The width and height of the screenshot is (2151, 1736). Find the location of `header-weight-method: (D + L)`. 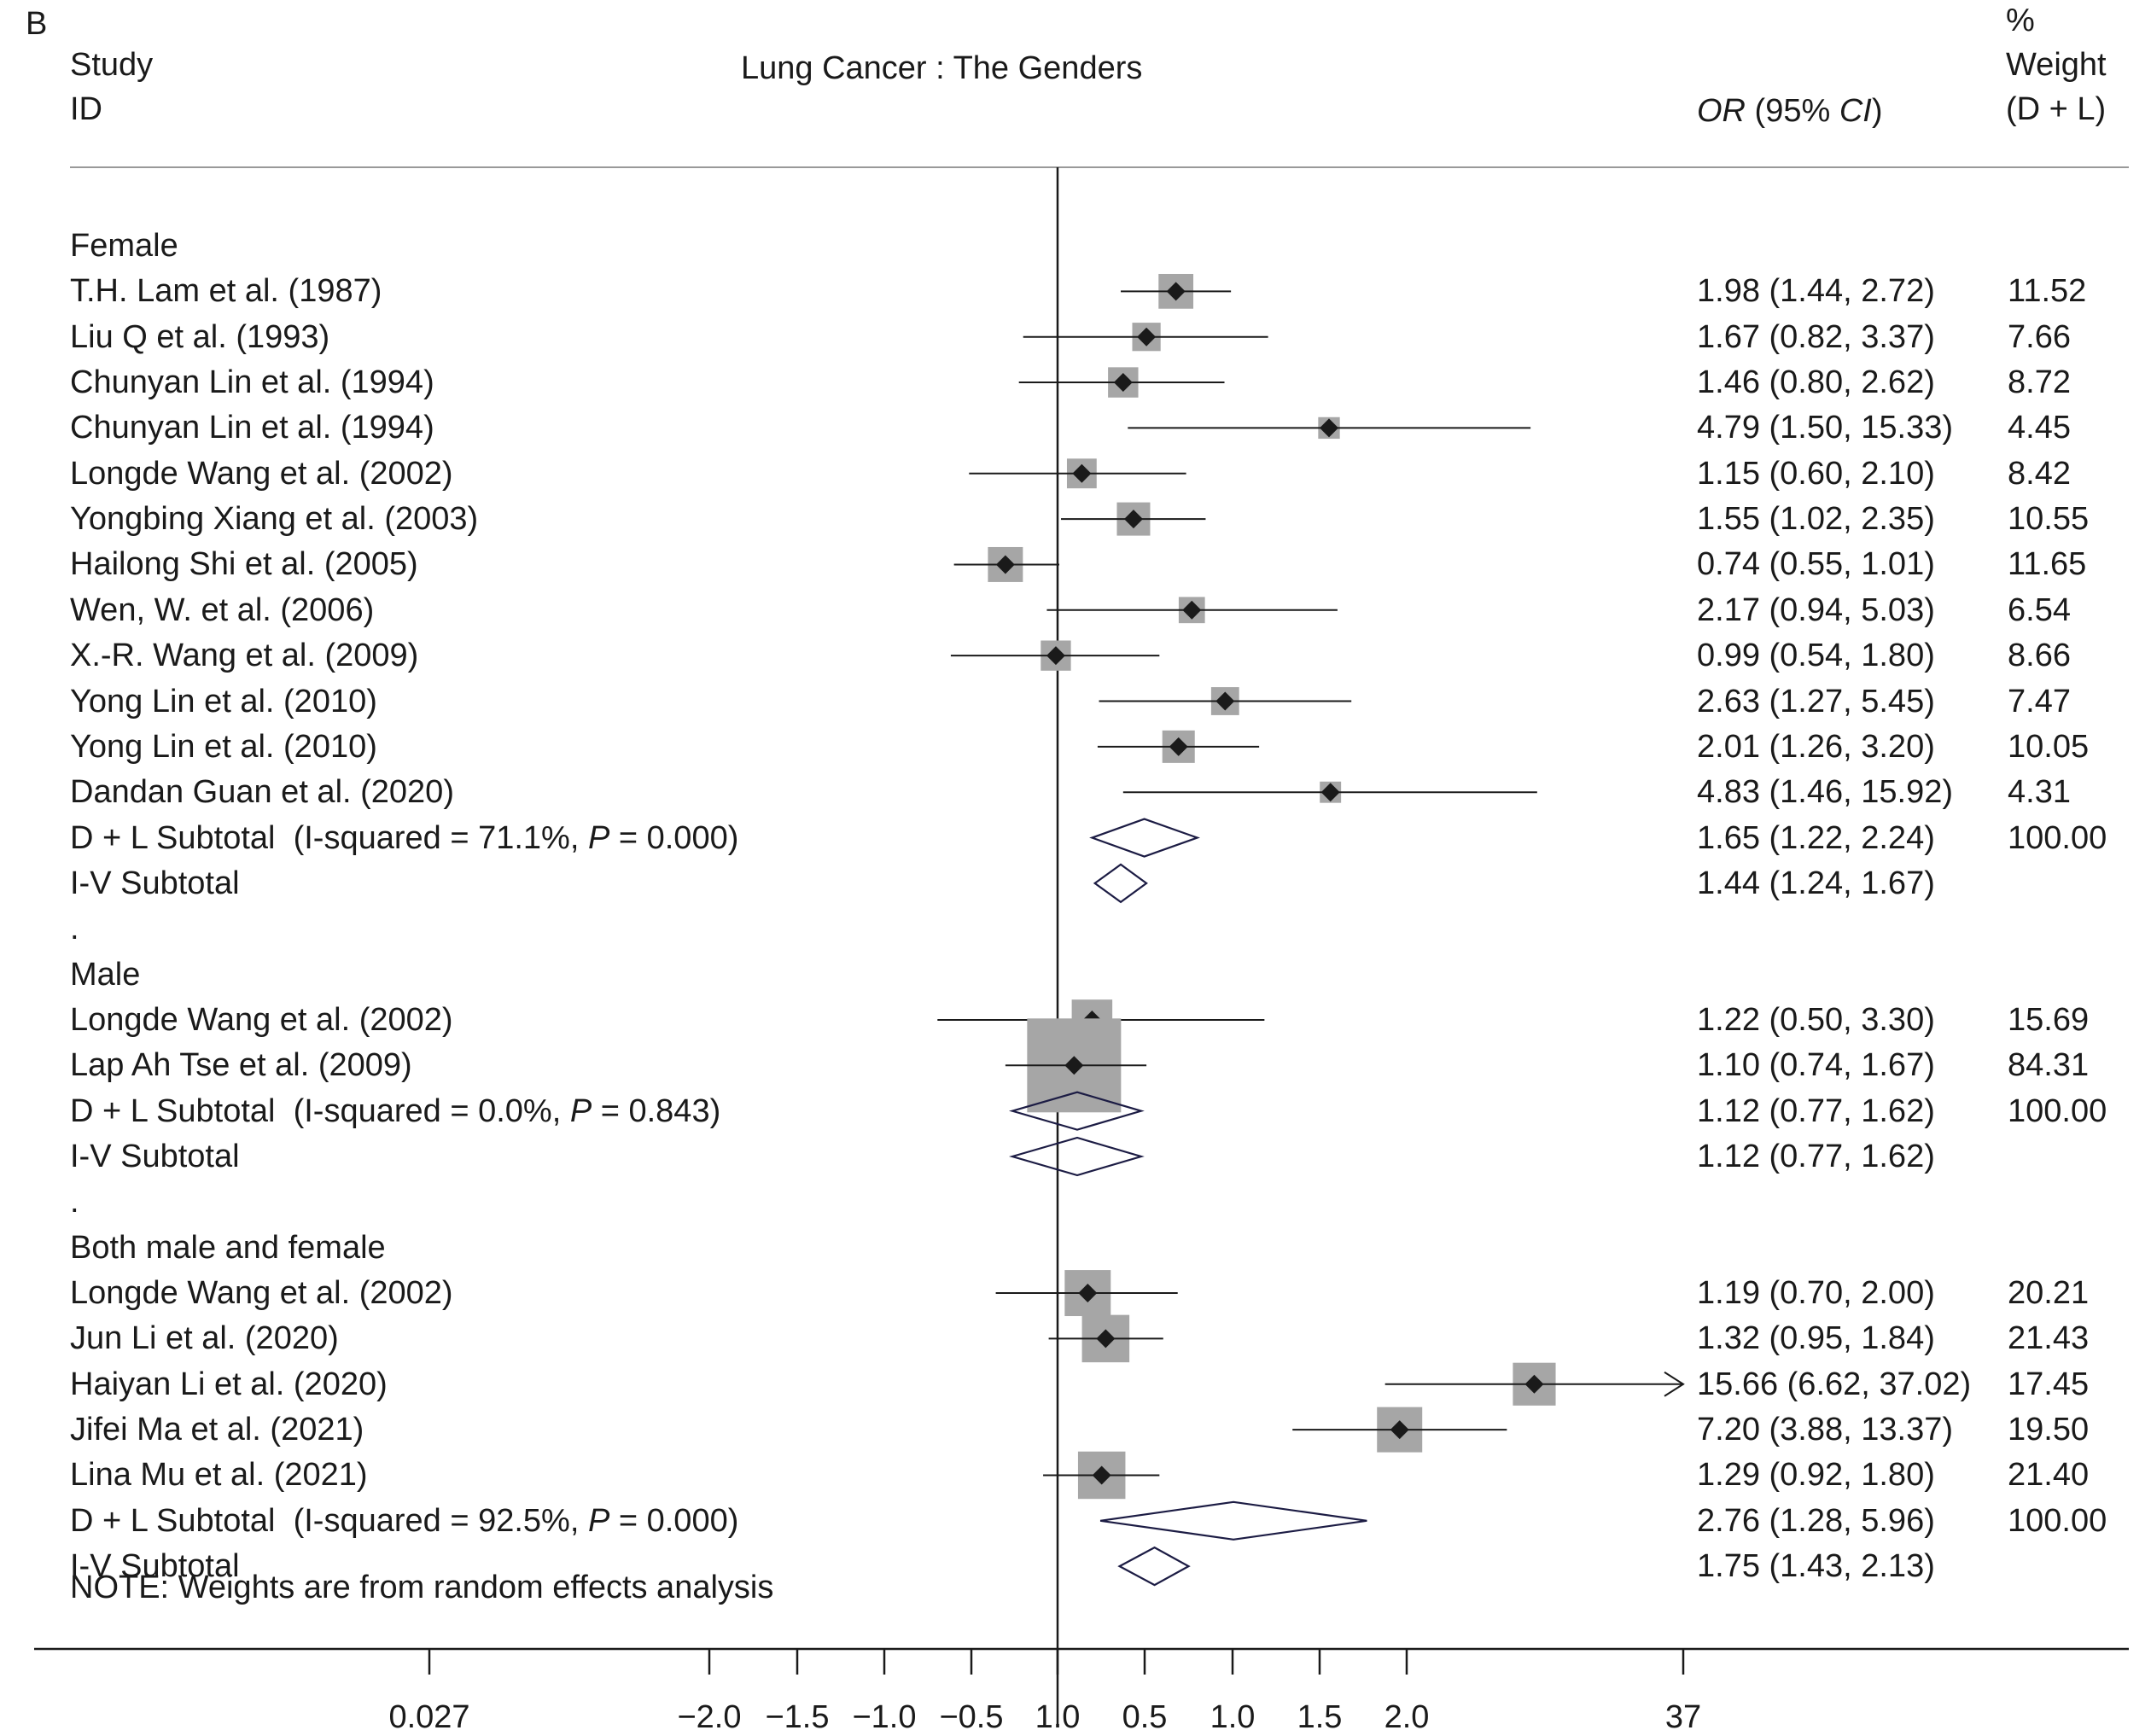

header-weight-method: (D + L) is located at coordinates (2056, 109).